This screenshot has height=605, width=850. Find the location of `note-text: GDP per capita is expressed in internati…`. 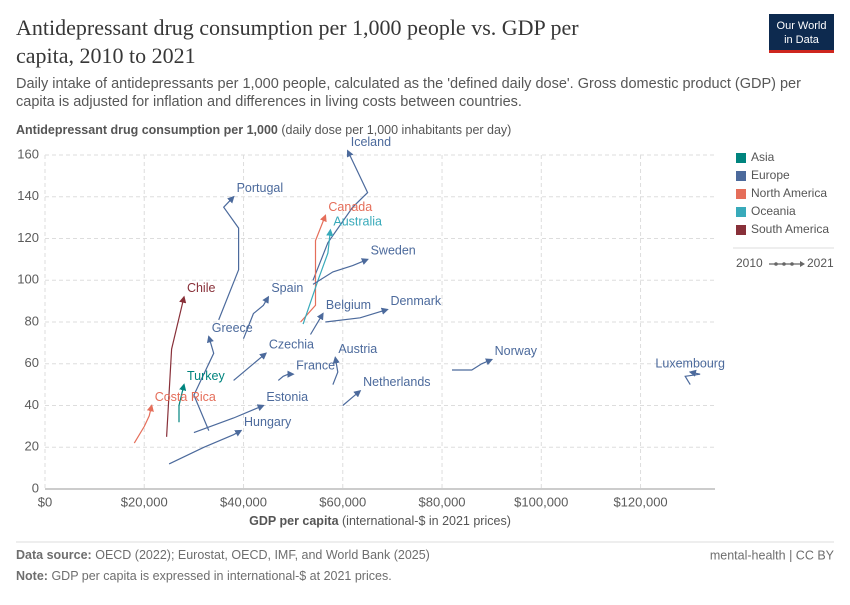

note-text: GDP per capita is expressed in internati… is located at coordinates (221, 576).